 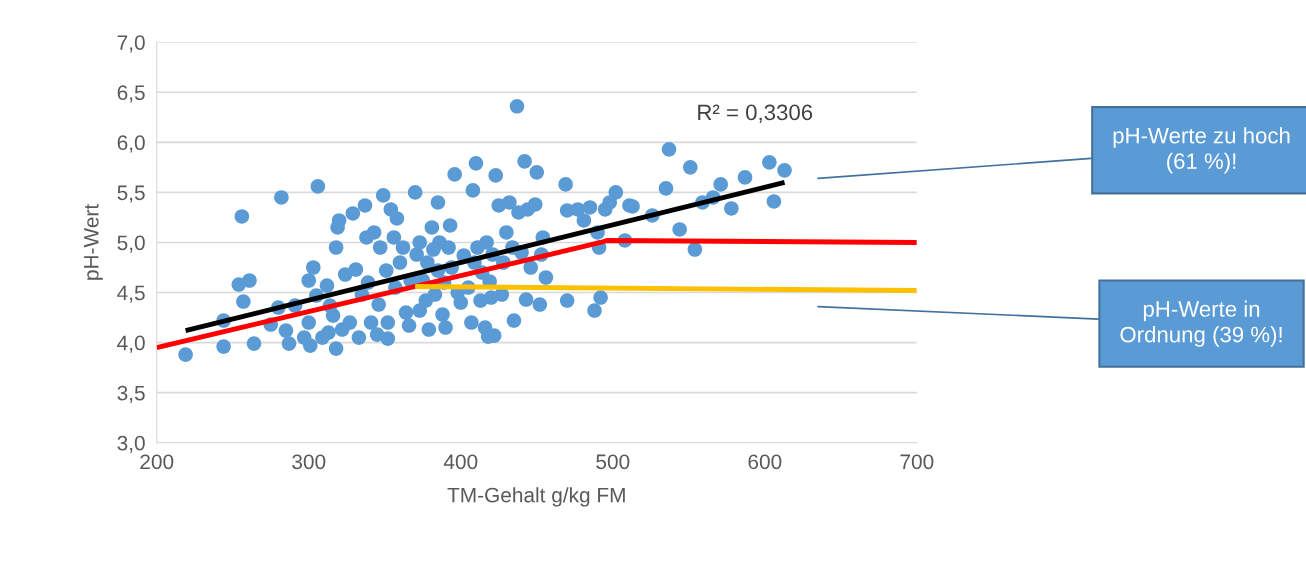 I want to click on y-tick-label: 6,0, so click(x=131, y=144).